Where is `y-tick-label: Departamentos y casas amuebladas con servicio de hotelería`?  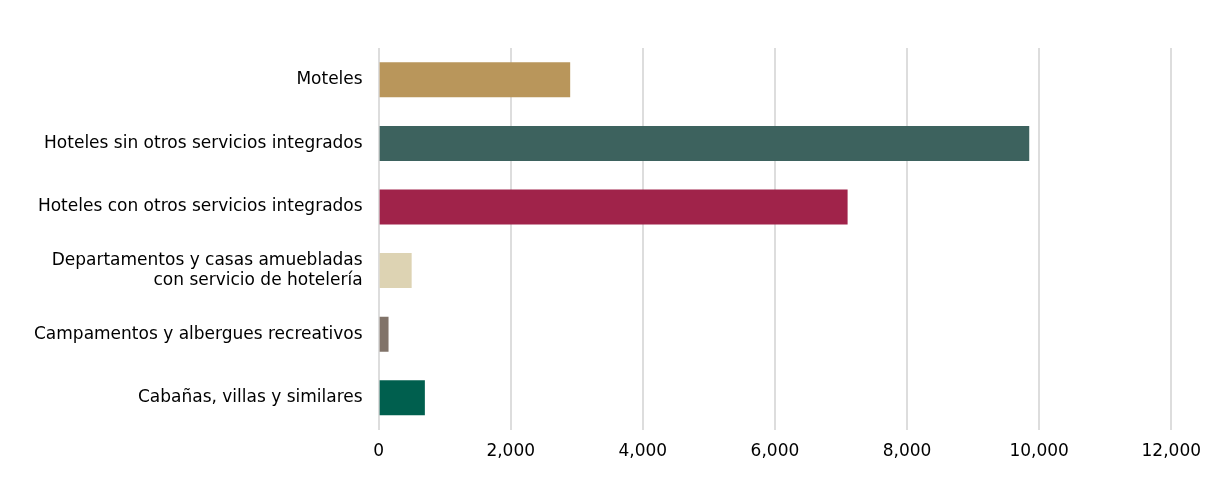
y-tick-label: Departamentos y casas amuebladas con servicio de hotelería is located at coordinates (207, 269).